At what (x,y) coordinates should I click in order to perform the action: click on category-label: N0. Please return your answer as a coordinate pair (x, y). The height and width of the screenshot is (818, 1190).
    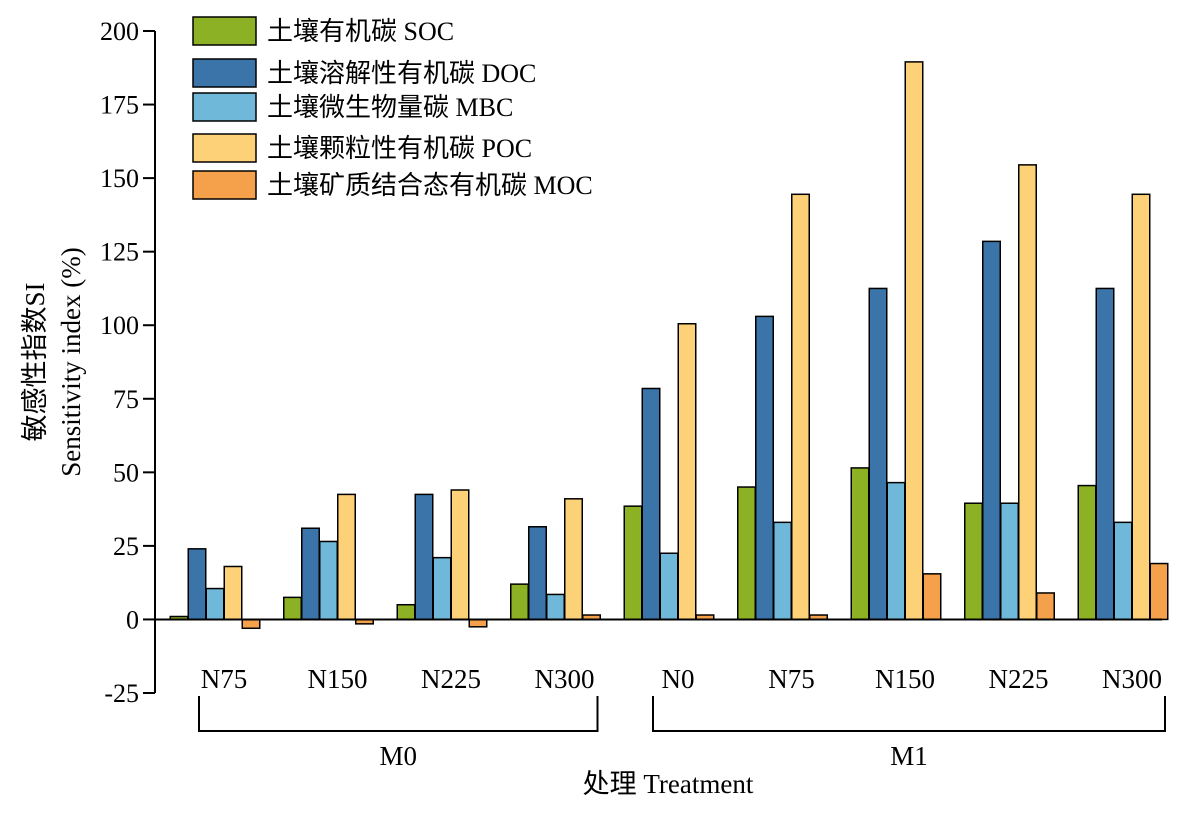
    Looking at the image, I should click on (678, 679).